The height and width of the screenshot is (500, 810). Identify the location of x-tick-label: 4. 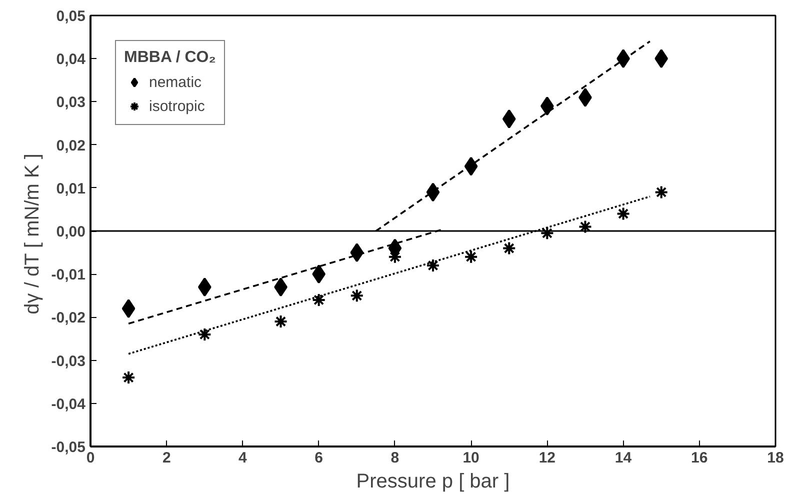
(243, 458).